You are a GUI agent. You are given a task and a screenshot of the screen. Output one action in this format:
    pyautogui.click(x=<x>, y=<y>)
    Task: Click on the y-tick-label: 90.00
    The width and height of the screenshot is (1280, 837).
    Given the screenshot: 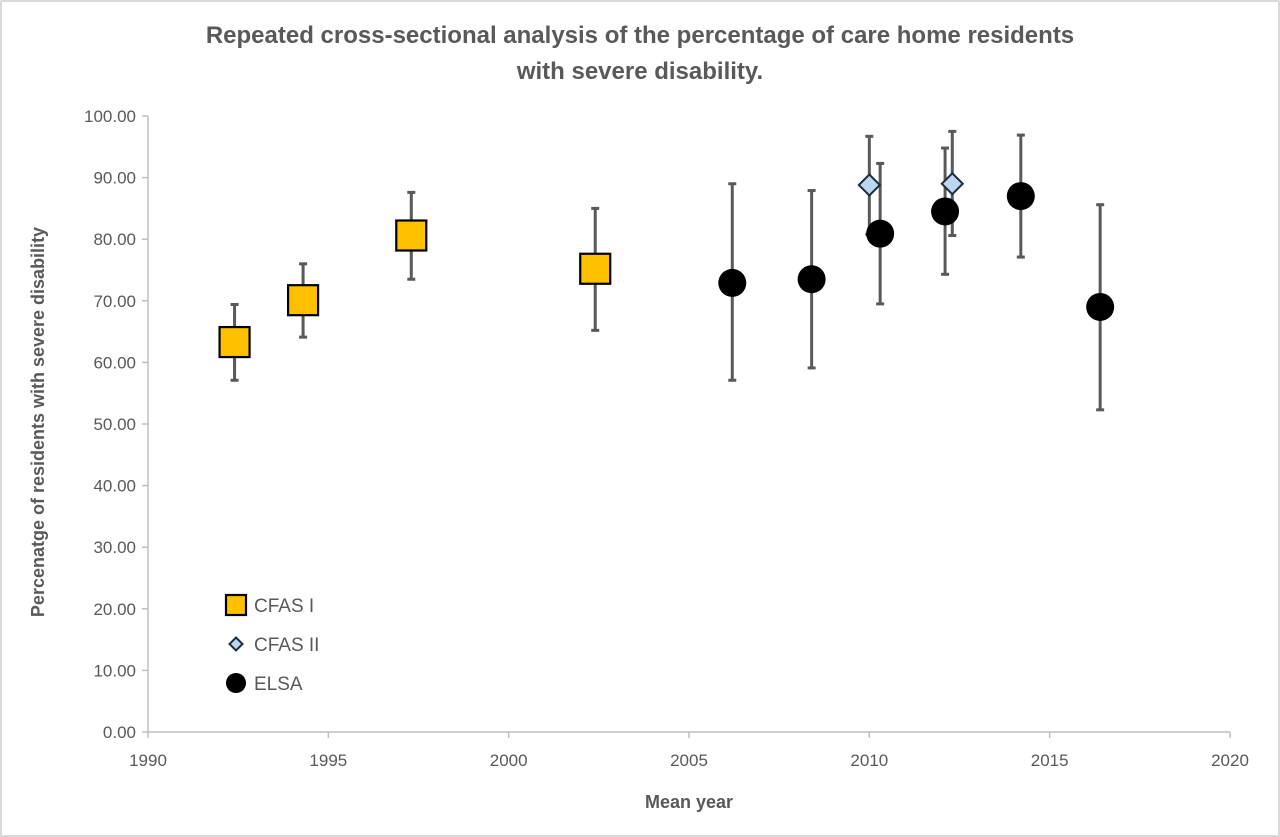 What is the action you would take?
    pyautogui.click(x=114, y=178)
    